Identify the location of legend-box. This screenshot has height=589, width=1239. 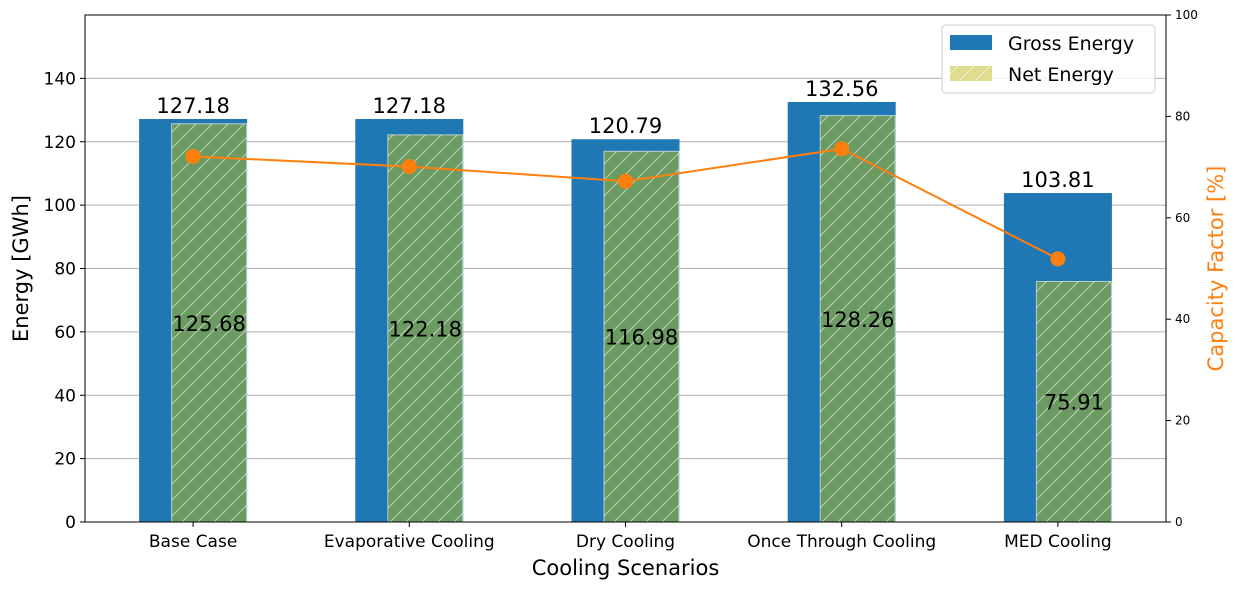
(1048, 59).